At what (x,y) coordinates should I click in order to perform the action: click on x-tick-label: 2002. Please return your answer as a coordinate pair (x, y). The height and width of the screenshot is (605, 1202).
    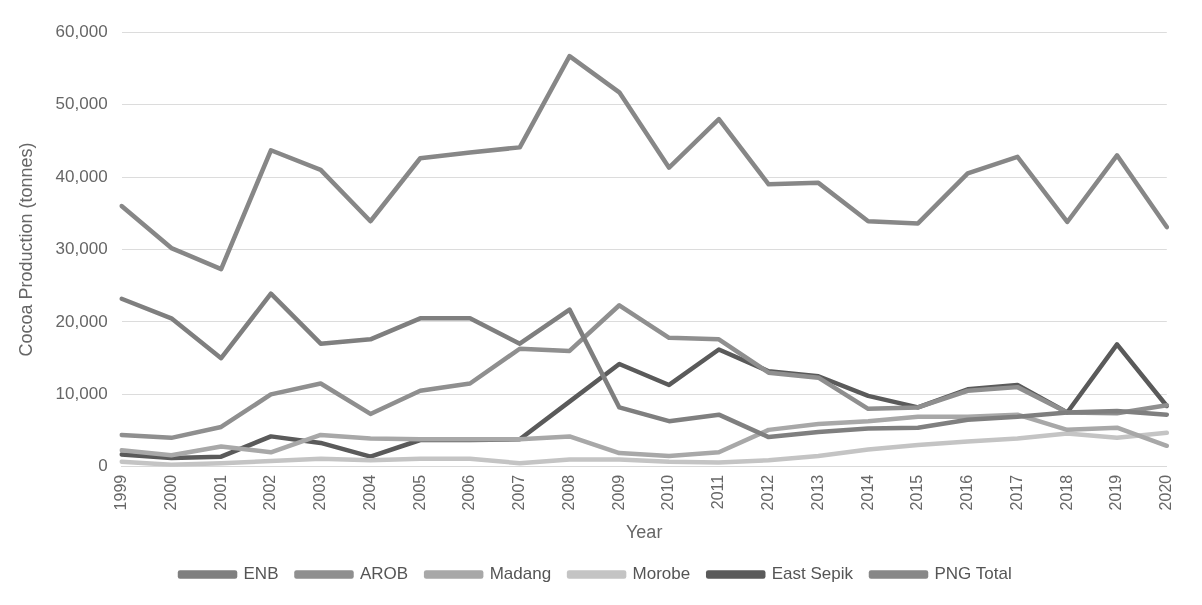
    Looking at the image, I should click on (270, 492).